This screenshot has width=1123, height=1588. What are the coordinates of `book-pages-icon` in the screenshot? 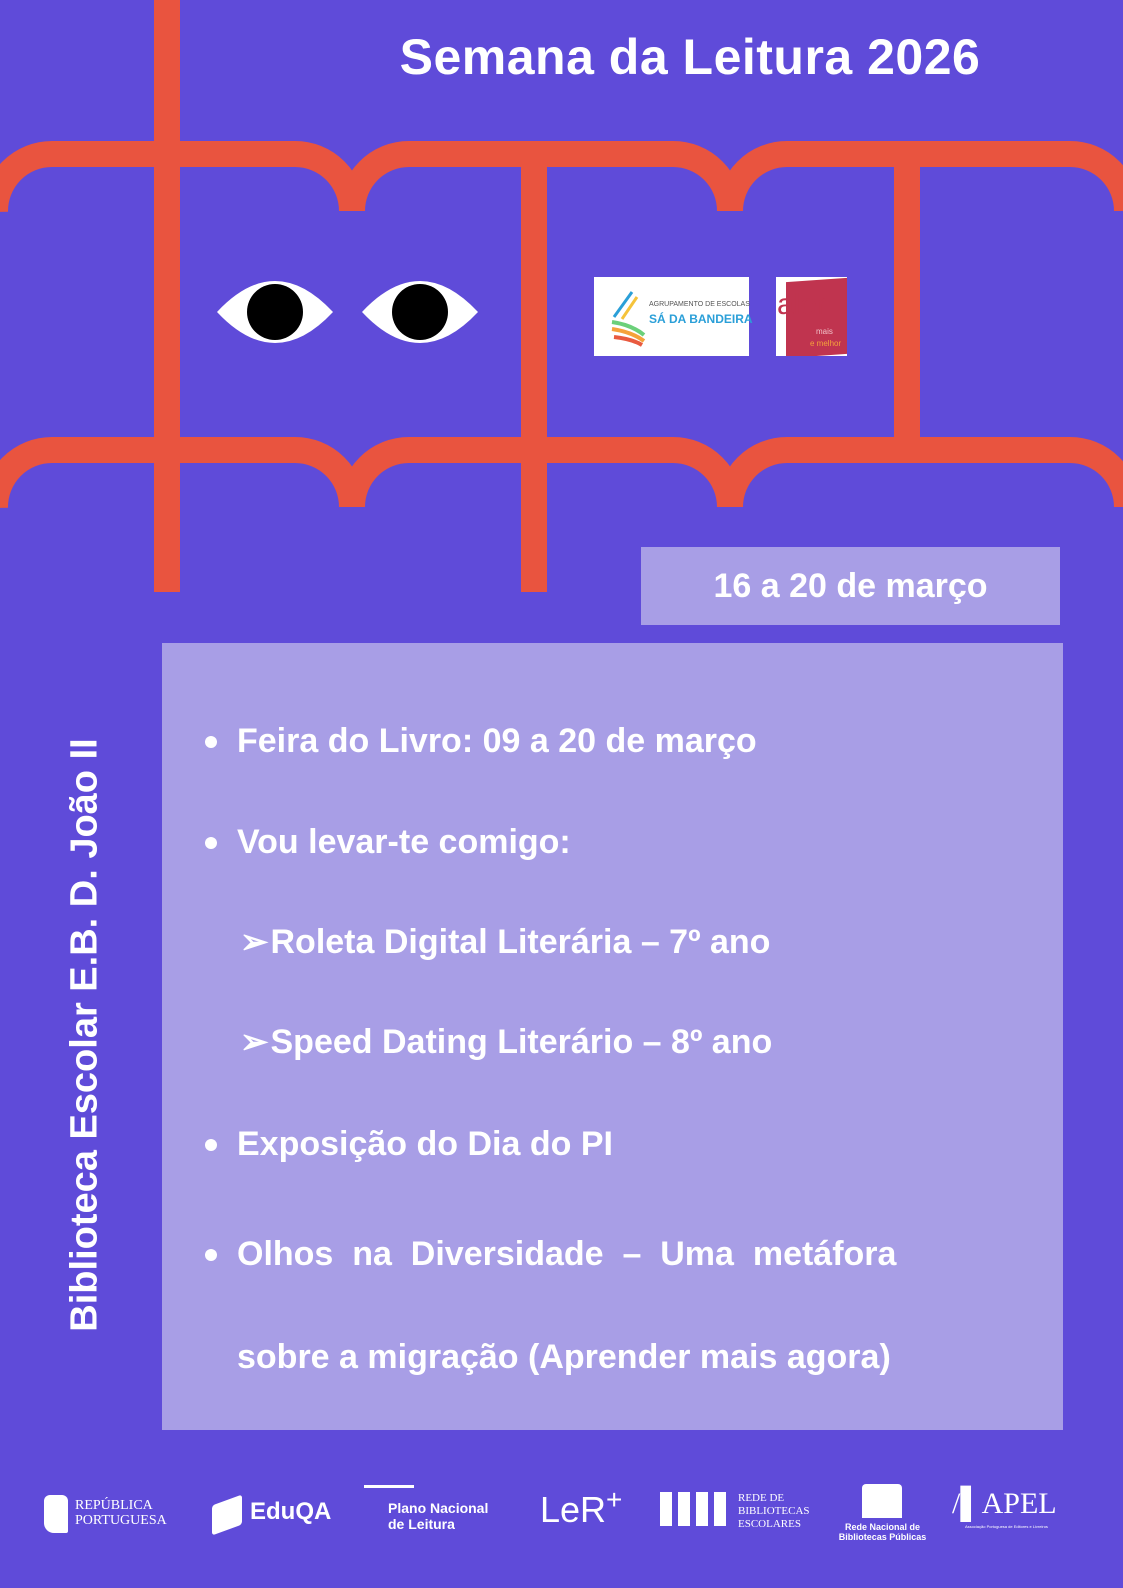 It's located at (628, 319).